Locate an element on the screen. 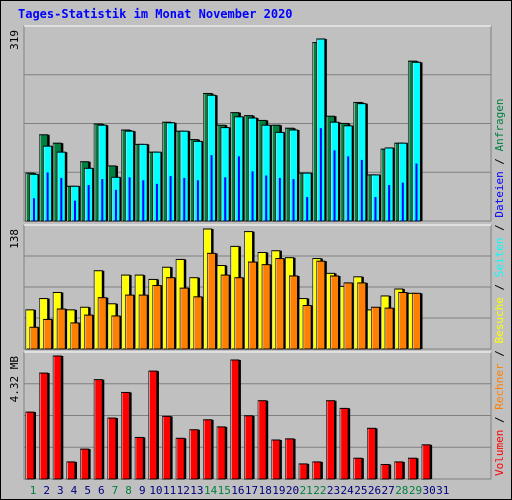 The image size is (512, 500). x-tick-label: 10 is located at coordinates (155, 490).